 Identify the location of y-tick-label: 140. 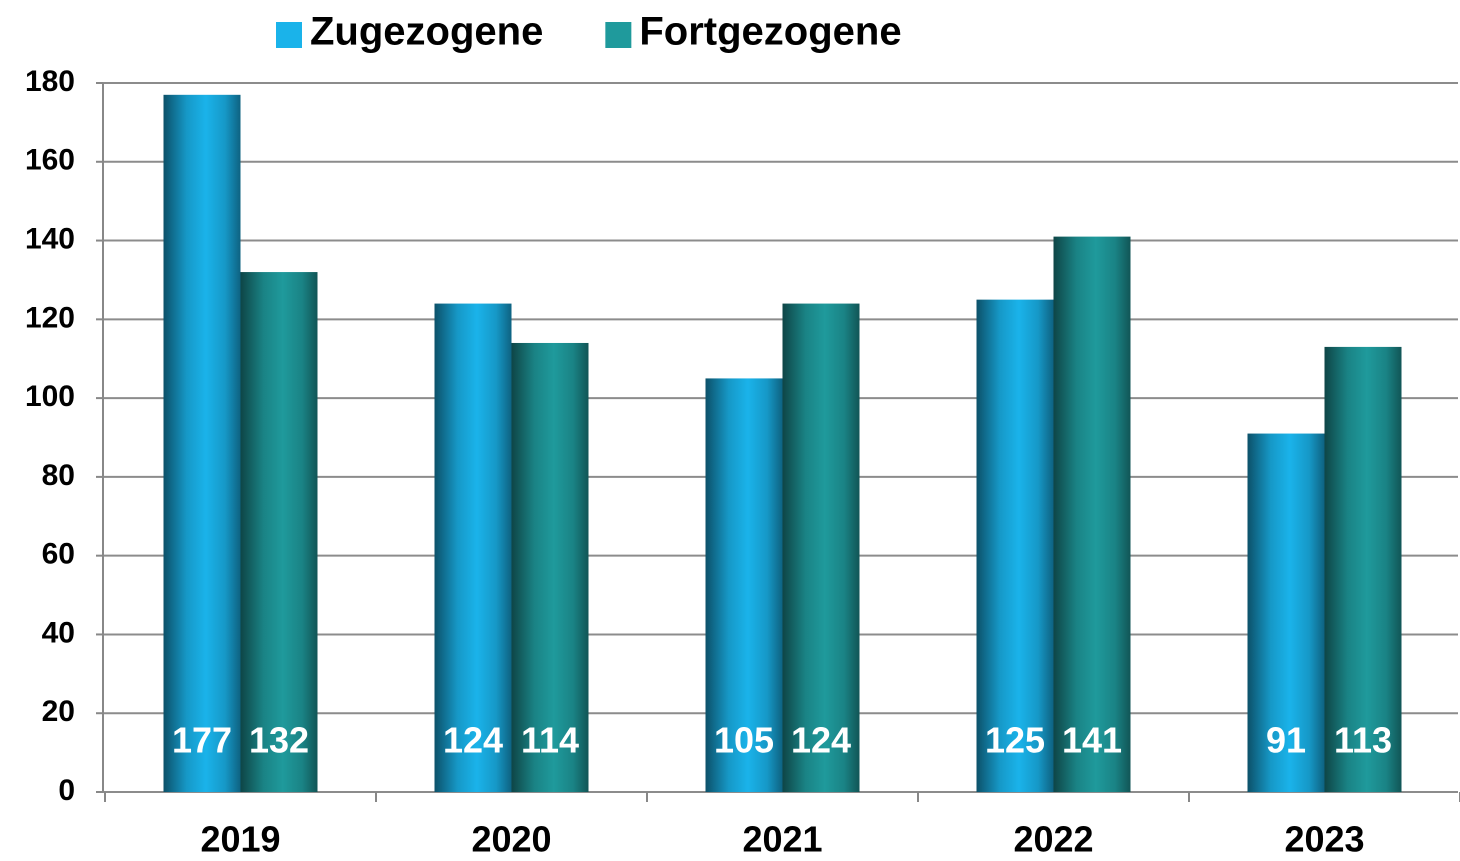
(50, 238).